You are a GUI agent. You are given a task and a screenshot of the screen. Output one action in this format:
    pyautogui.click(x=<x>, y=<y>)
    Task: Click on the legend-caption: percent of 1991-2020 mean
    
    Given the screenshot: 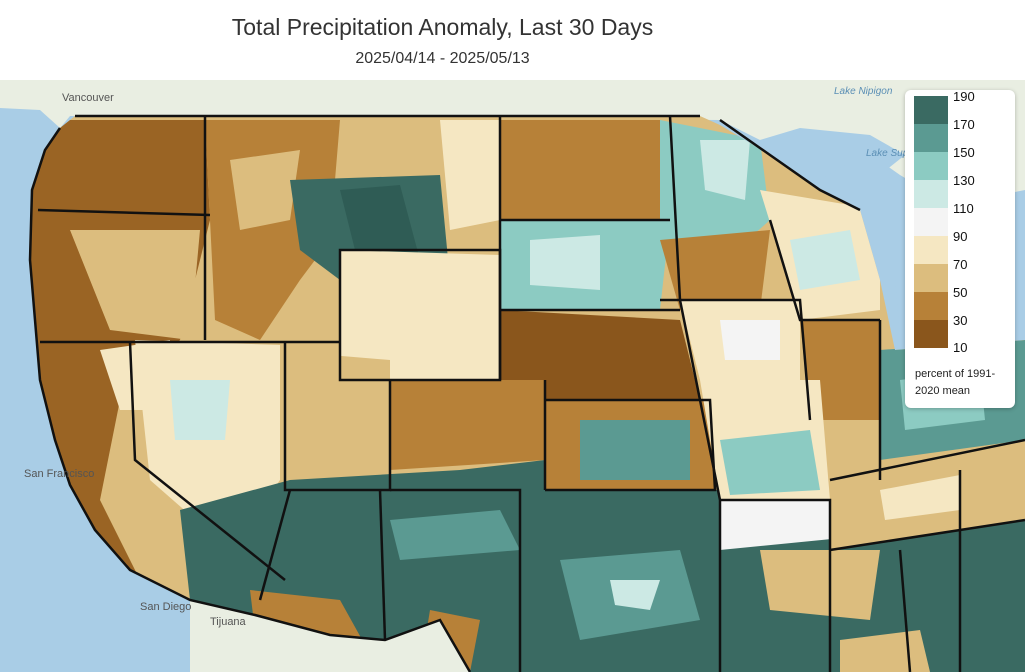 What is the action you would take?
    pyautogui.click(x=955, y=382)
    